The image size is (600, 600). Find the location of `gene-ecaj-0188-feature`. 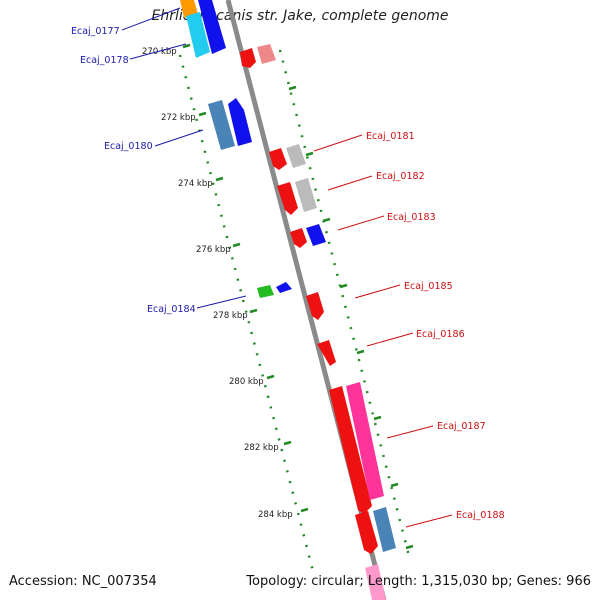

gene-ecaj-0188-feature is located at coordinates (366, 532).